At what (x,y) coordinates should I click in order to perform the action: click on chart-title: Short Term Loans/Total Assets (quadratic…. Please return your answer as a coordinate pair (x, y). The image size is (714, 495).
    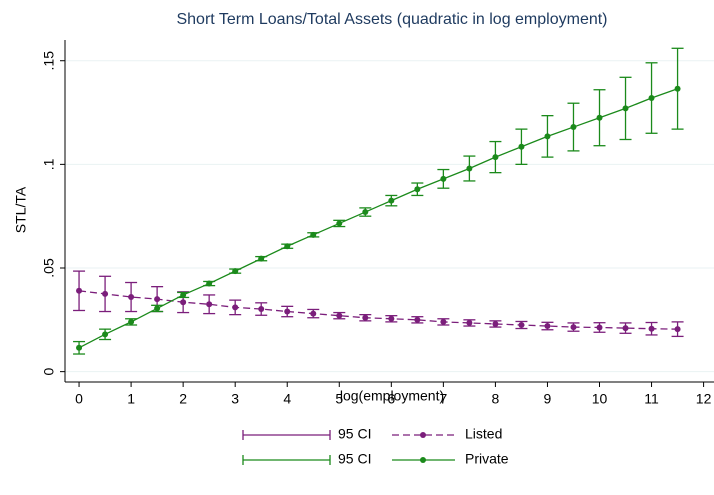
    Looking at the image, I should click on (391, 19).